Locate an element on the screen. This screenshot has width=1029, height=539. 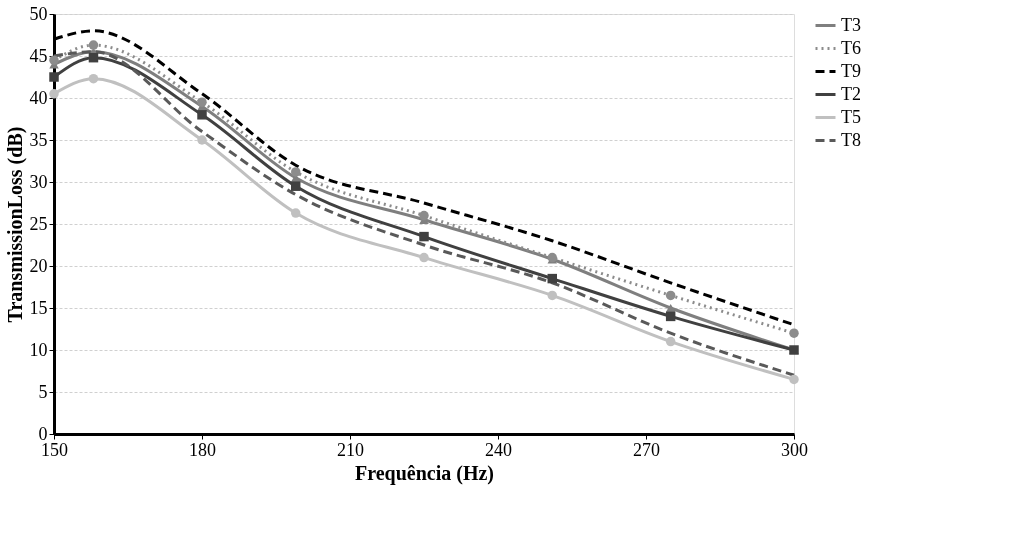
legend-label: T8 is located at coordinates (851, 139).